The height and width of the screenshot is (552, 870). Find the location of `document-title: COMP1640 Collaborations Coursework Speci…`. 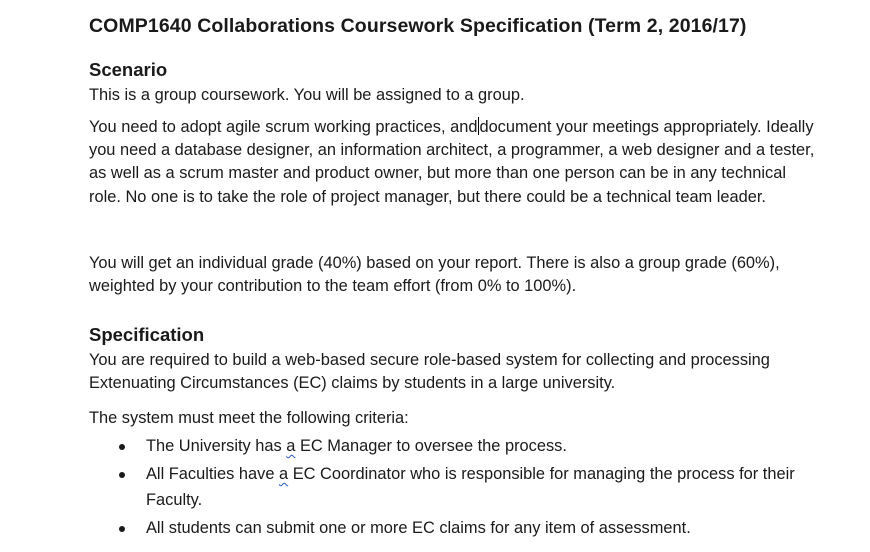

document-title: COMP1640 Collaborations Coursework Speci… is located at coordinates (418, 26).